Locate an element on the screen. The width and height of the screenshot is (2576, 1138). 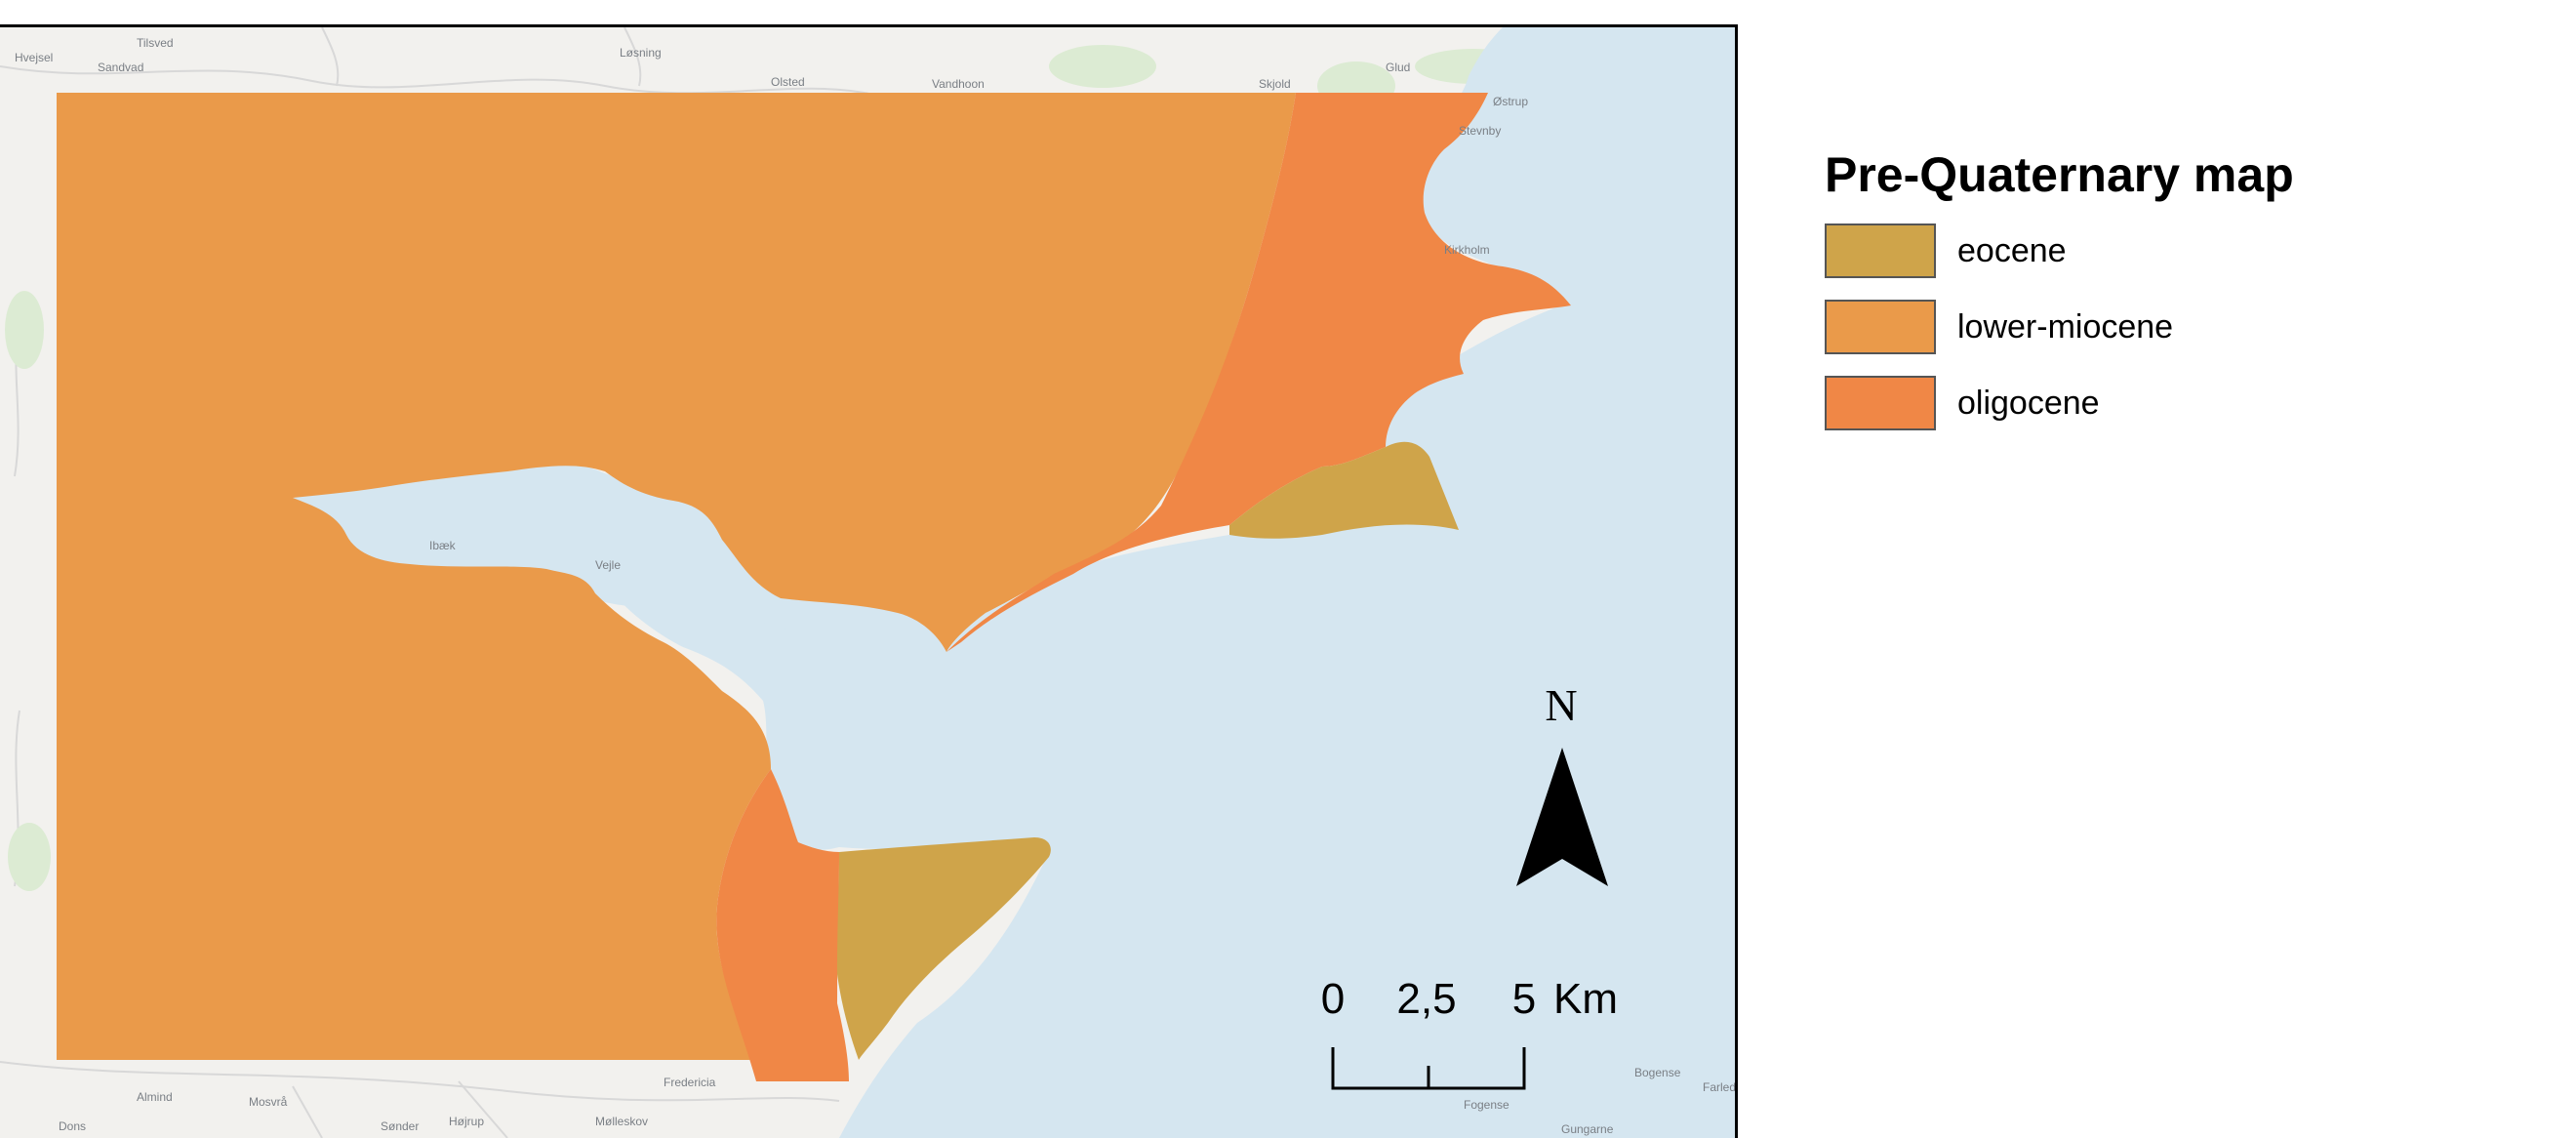
scale-tick-2: 5 is located at coordinates (1524, 999).